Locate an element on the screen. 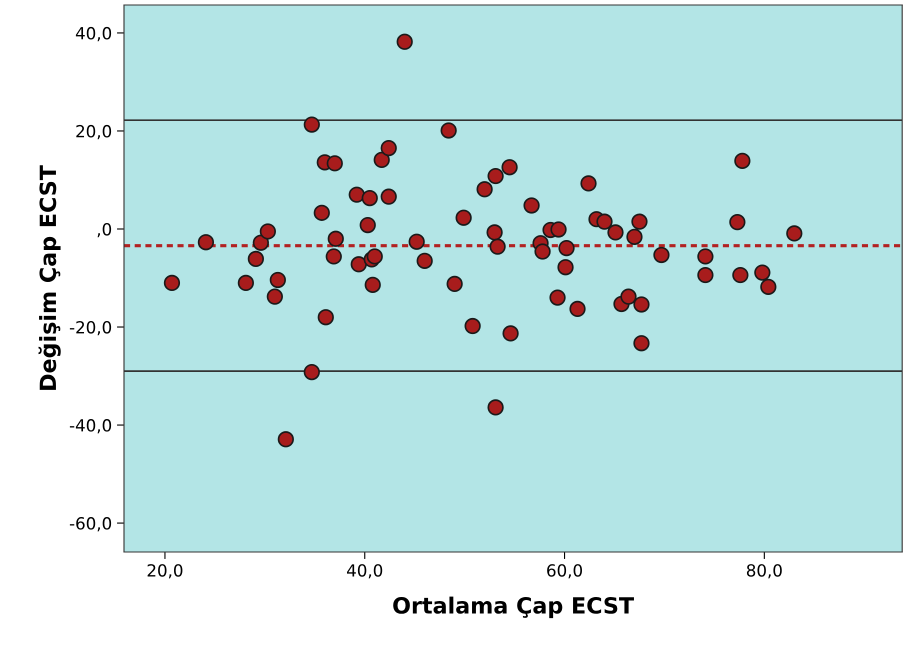 Image resolution: width=904 pixels, height=649 pixels. x-tick-label: 20,0 is located at coordinates (165, 571).